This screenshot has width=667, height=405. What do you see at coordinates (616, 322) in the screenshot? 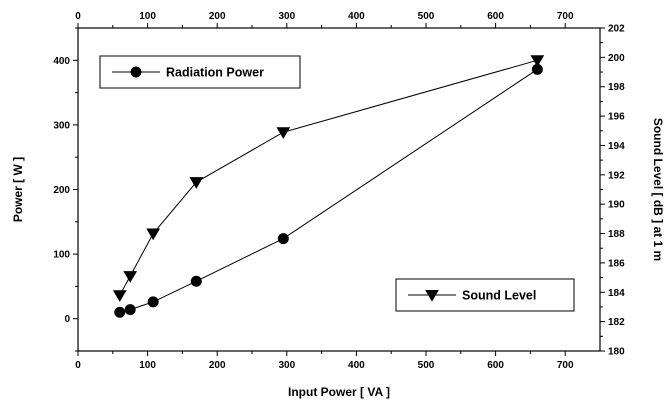
I see `right-y-tick-label: 182` at bounding box center [616, 322].